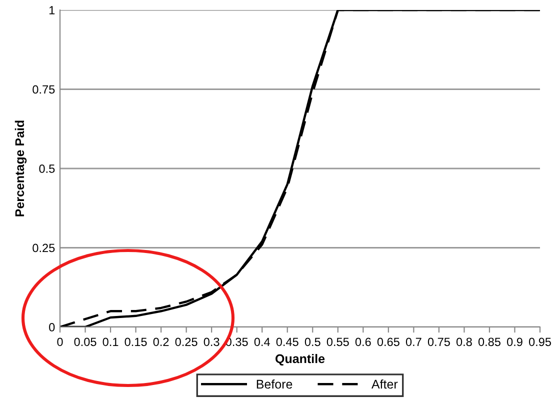 This screenshot has height=418, width=556. What do you see at coordinates (384, 384) in the screenshot?
I see `legend-label: After` at bounding box center [384, 384].